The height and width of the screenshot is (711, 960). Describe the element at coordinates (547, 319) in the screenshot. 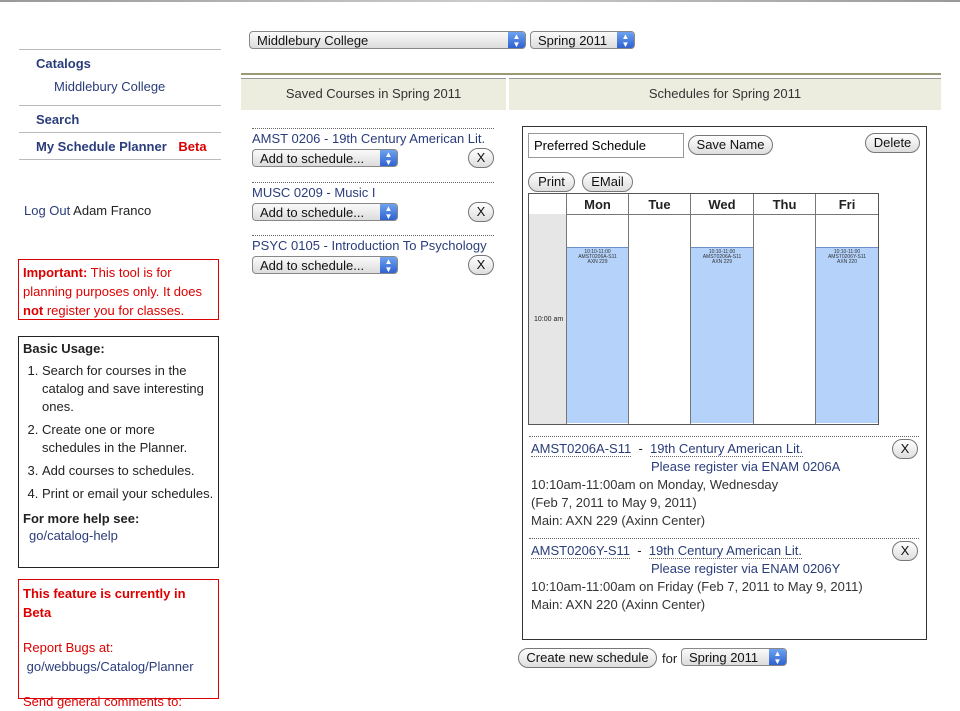

I see `time-column: 10:00 am` at that location.